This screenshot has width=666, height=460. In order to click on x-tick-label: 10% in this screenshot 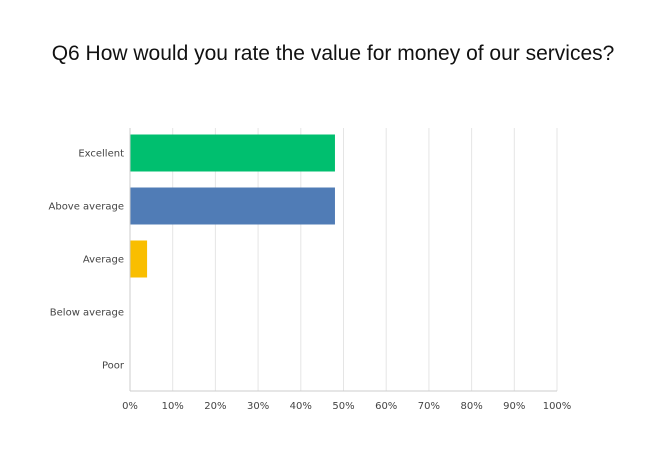, I will do `click(173, 406)`.